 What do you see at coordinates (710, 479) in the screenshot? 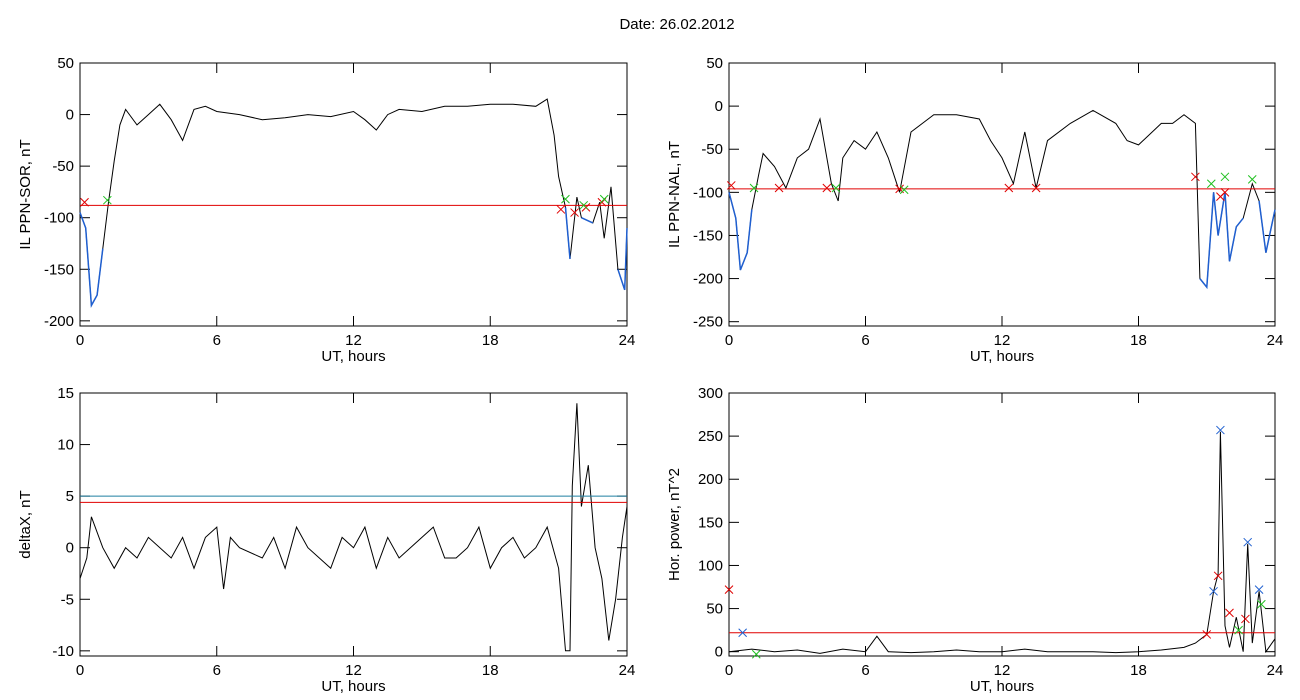
I see `y-tick-label: 200` at bounding box center [710, 479].